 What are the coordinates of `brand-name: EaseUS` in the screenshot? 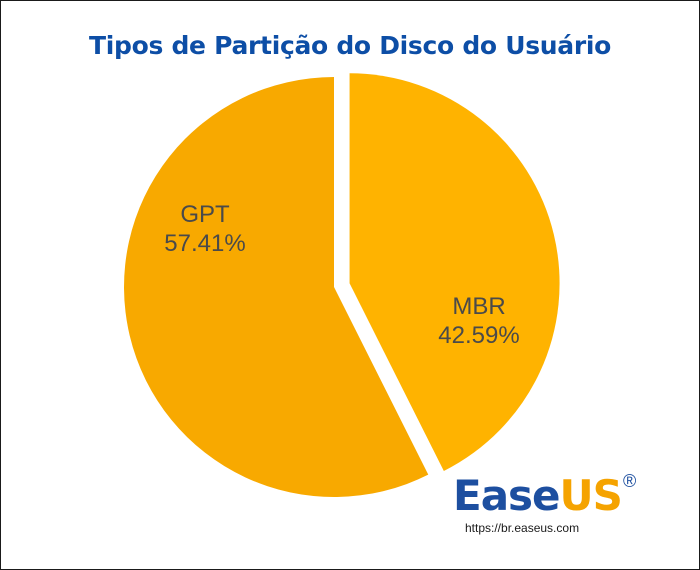 It's located at (538, 495).